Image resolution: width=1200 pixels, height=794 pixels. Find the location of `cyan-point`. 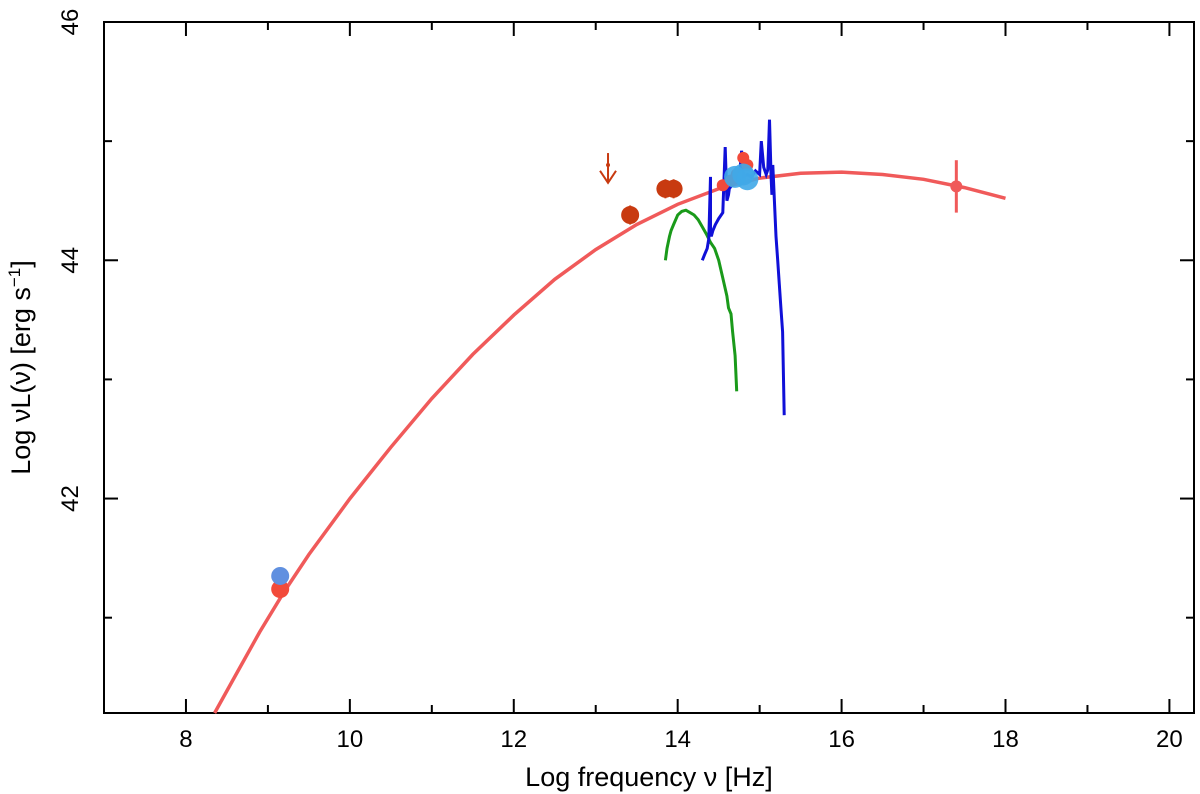

cyan-point is located at coordinates (747, 179).